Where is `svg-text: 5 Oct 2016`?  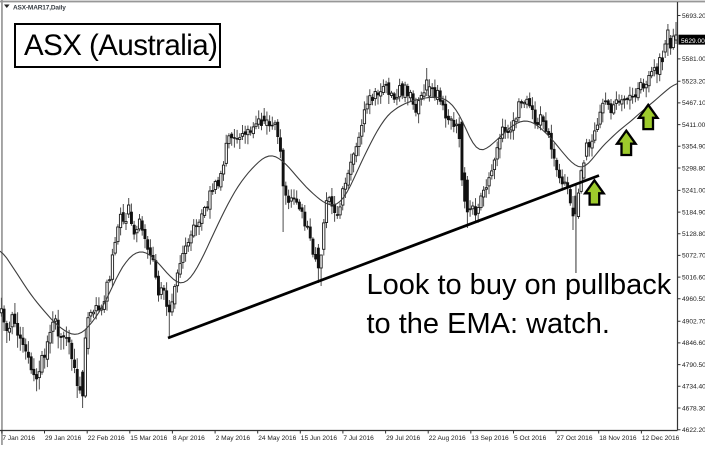
svg-text: 5 Oct 2016 is located at coordinates (530, 438).